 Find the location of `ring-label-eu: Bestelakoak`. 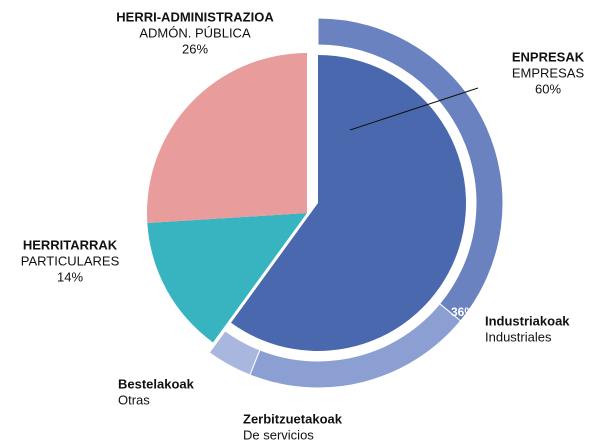

ring-label-eu: Bestelakoak is located at coordinates (156, 383).